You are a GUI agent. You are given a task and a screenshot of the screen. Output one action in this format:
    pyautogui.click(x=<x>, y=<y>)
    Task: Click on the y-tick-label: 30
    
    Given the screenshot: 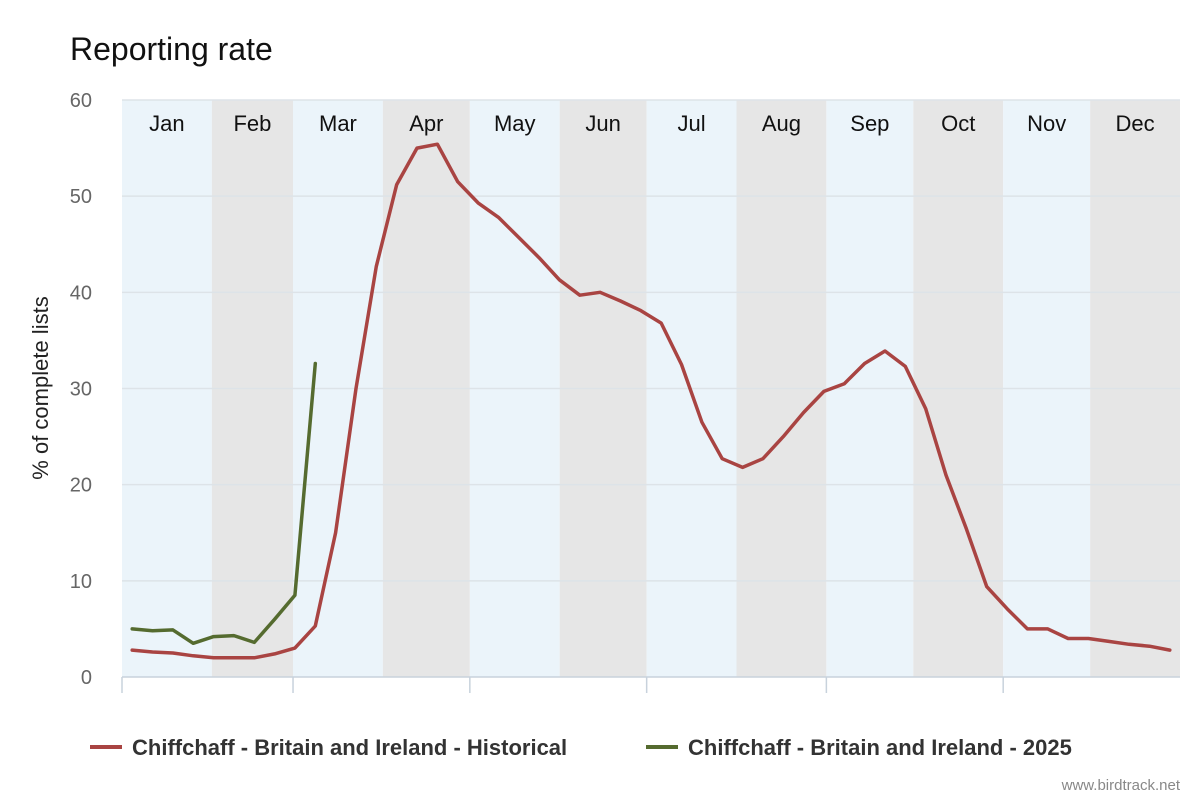 What is the action you would take?
    pyautogui.click(x=81, y=390)
    